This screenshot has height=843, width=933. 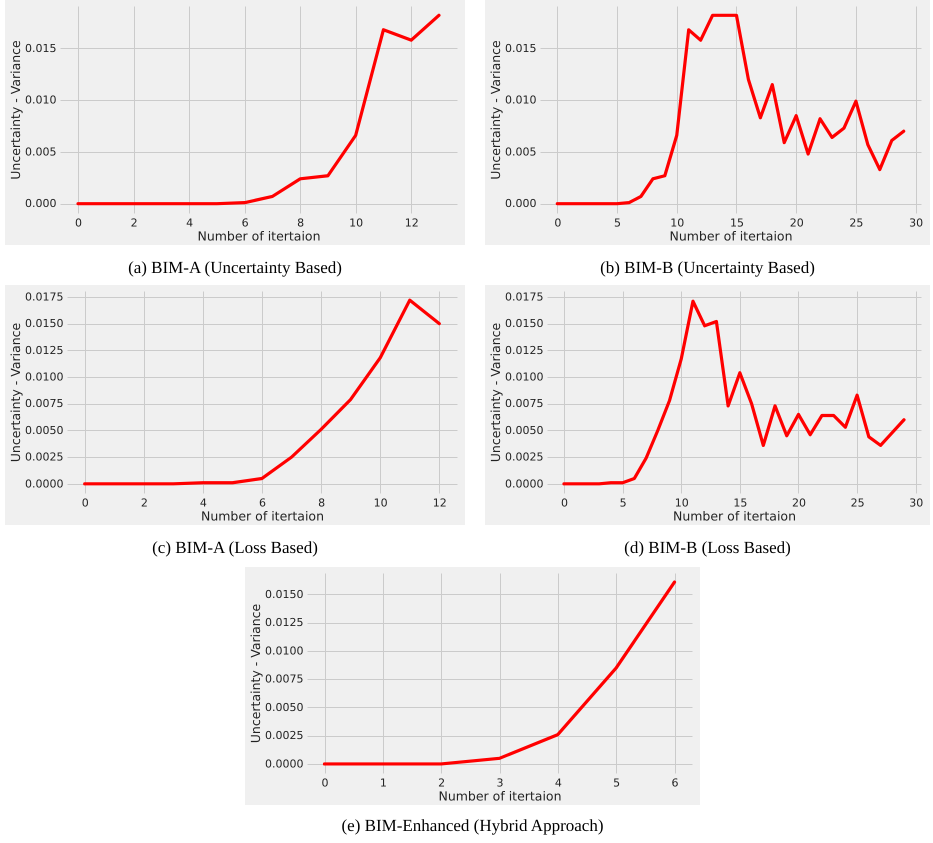 I want to click on text: (c) BIM-A (Loss Based), so click(x=235, y=548).